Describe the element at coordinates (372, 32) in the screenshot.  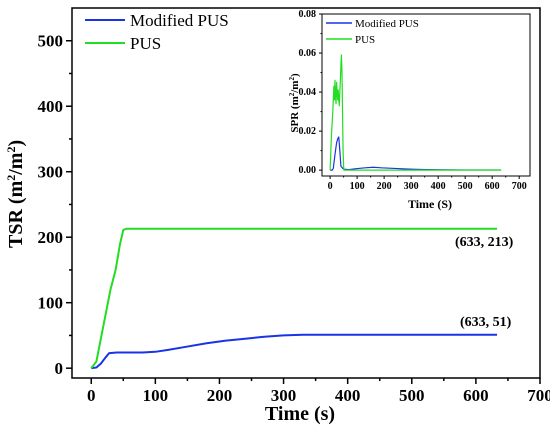
I see `inset-legend: Modified PUS PUS` at that location.